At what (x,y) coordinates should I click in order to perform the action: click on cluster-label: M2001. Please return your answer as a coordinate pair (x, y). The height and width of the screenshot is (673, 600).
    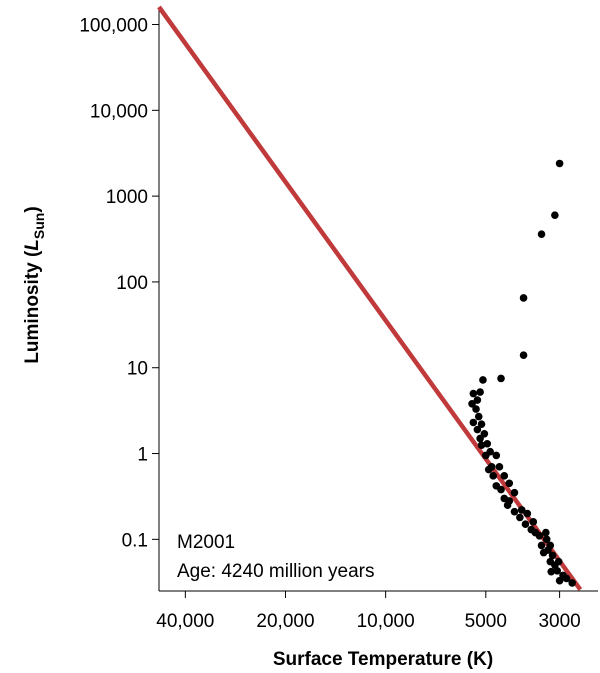
    Looking at the image, I should click on (206, 542).